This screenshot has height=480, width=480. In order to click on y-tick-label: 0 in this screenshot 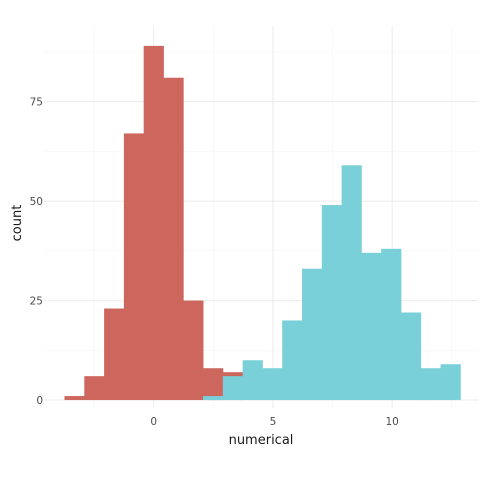, I will do `click(39, 401)`.